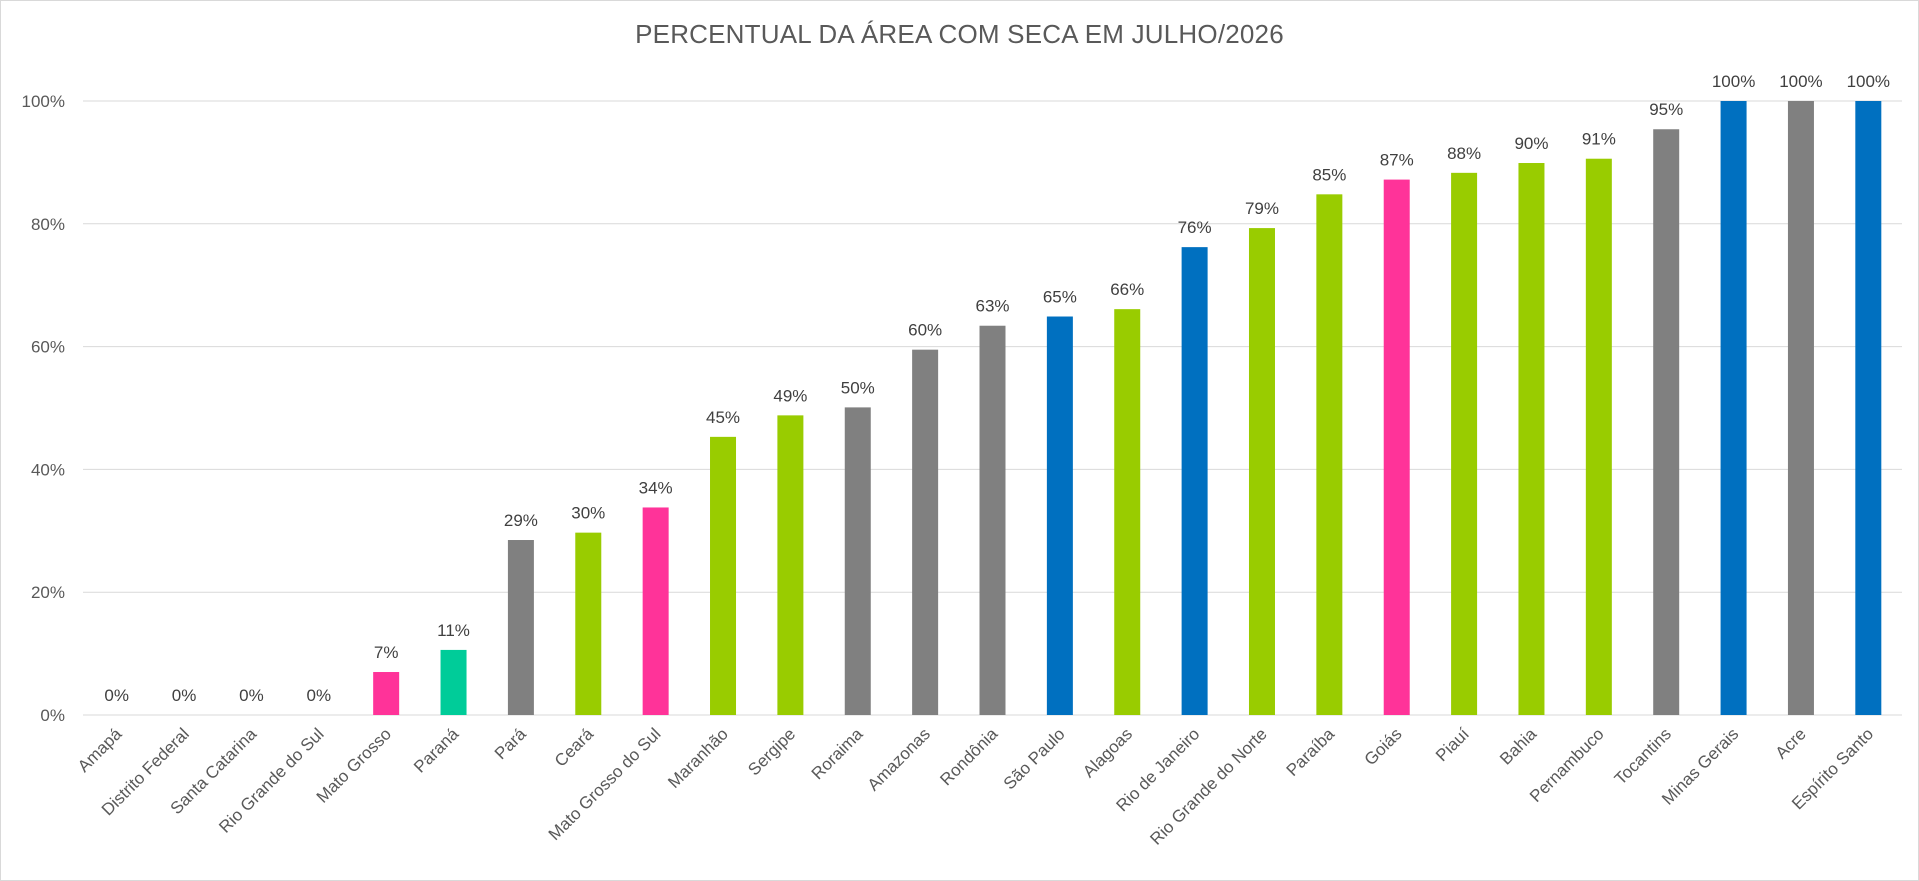 The image size is (1919, 881). What do you see at coordinates (1311, 752) in the screenshot?
I see `category-label: Paraíba` at bounding box center [1311, 752].